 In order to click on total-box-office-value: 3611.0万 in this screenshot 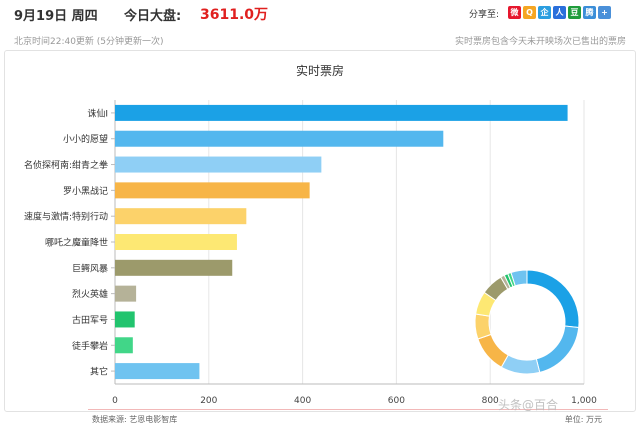, I will do `click(234, 15)`.